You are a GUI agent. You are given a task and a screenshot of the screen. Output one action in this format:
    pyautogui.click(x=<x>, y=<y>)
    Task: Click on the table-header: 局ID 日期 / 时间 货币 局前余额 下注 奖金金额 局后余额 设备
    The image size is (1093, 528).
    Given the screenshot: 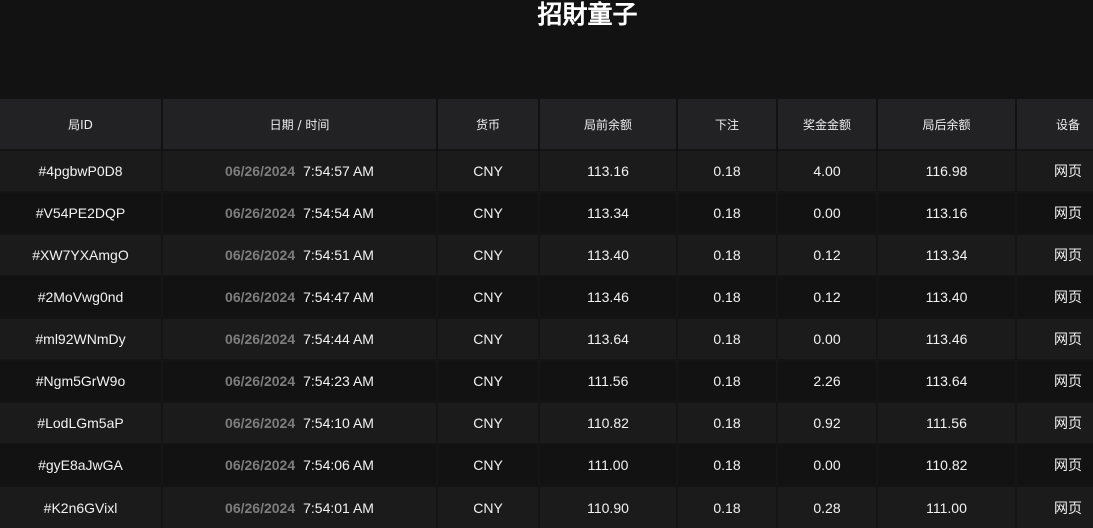 What is the action you would take?
    pyautogui.click(x=546, y=124)
    